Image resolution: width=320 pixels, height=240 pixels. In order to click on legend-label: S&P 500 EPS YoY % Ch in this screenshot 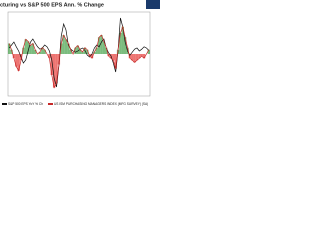, I will do `click(25, 104)`.